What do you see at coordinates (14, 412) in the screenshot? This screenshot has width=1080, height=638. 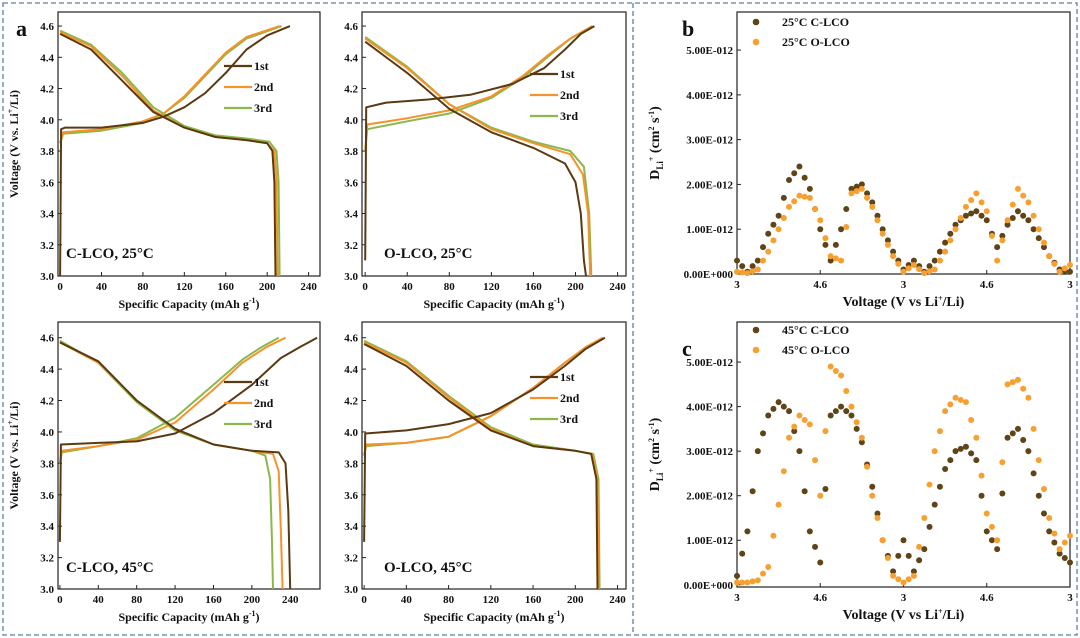 I see `y-axis-label-end: /Li)` at bounding box center [14, 412].